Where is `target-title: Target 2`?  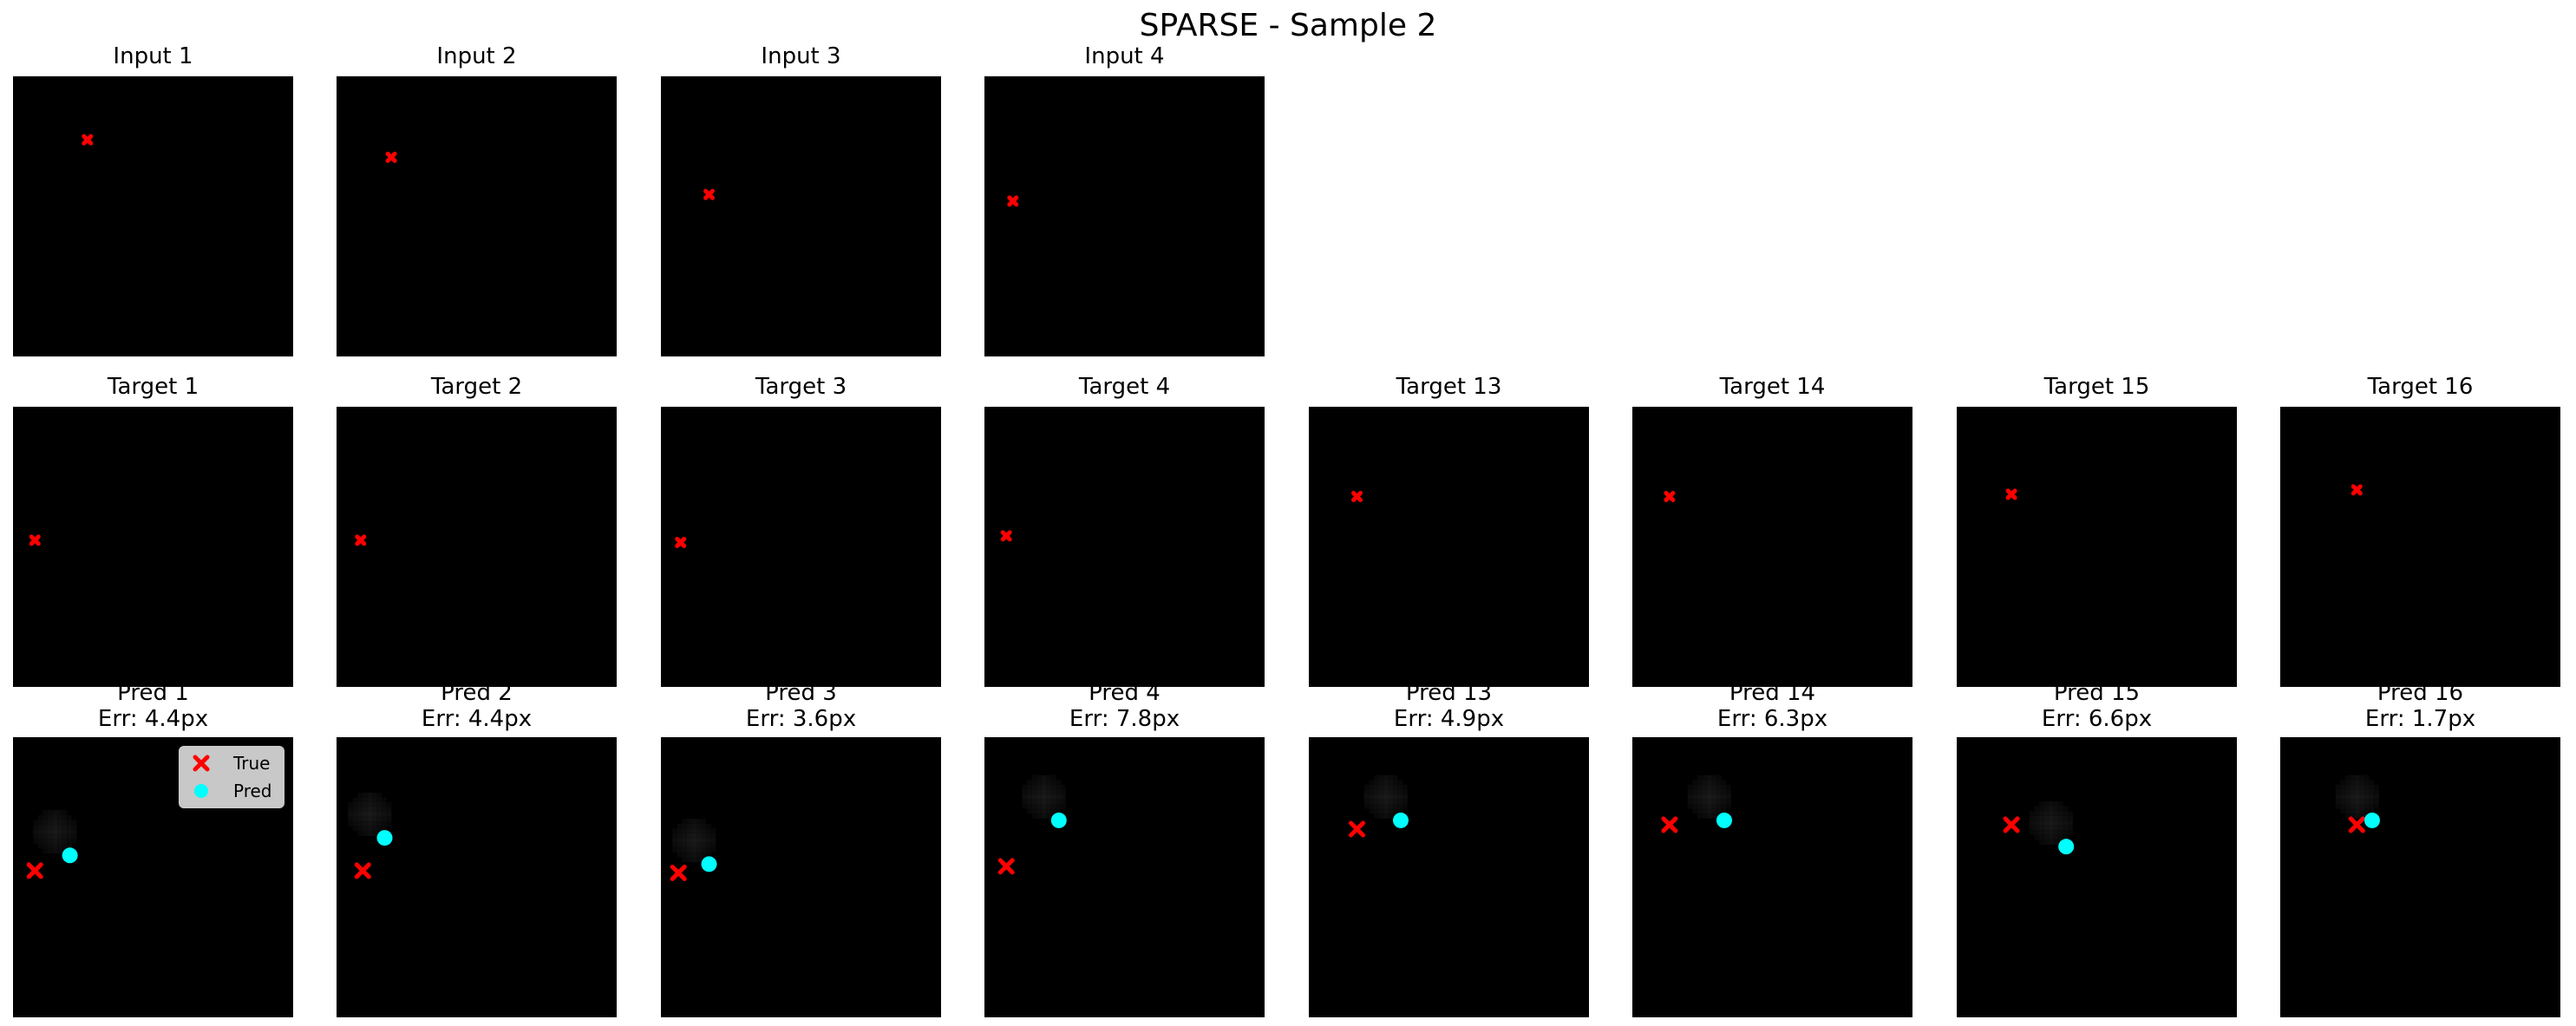
target-title: Target 2 is located at coordinates (476, 387).